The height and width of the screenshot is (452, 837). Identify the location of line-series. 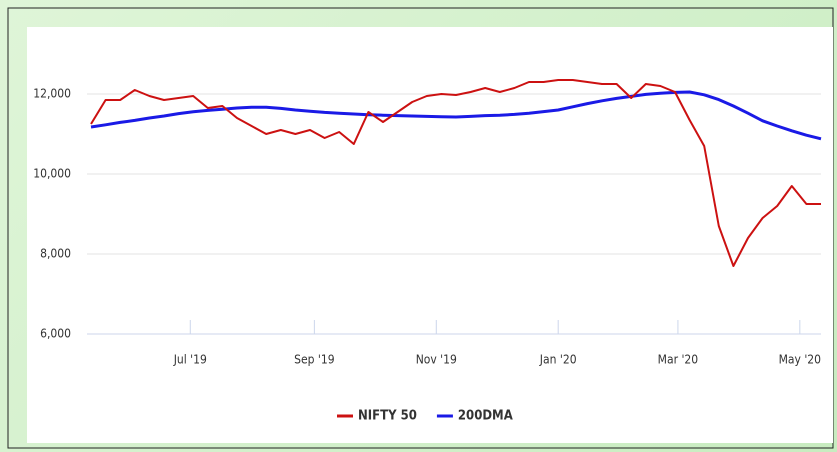
(456, 115).